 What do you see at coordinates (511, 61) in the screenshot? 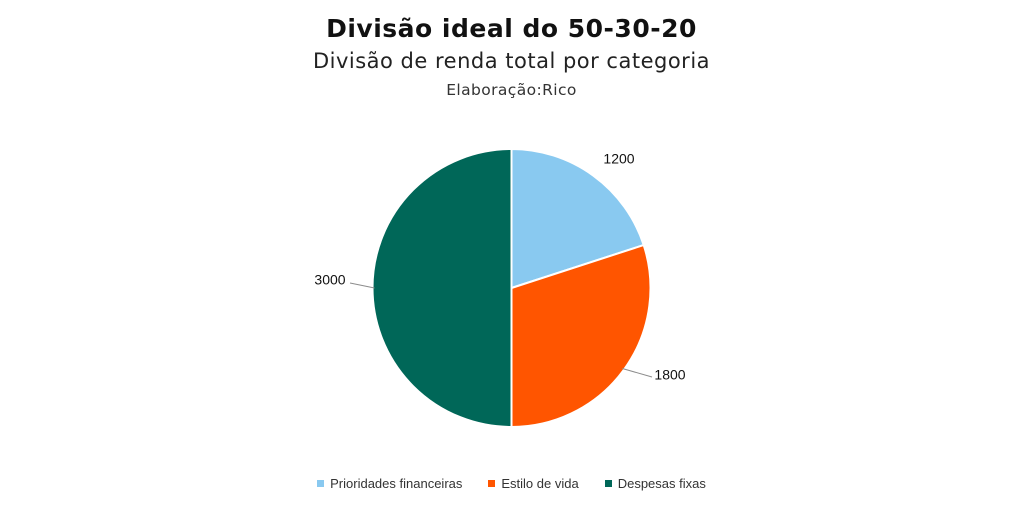
I see `chart-subtitle: Divisão de renda total por categoria` at bounding box center [511, 61].